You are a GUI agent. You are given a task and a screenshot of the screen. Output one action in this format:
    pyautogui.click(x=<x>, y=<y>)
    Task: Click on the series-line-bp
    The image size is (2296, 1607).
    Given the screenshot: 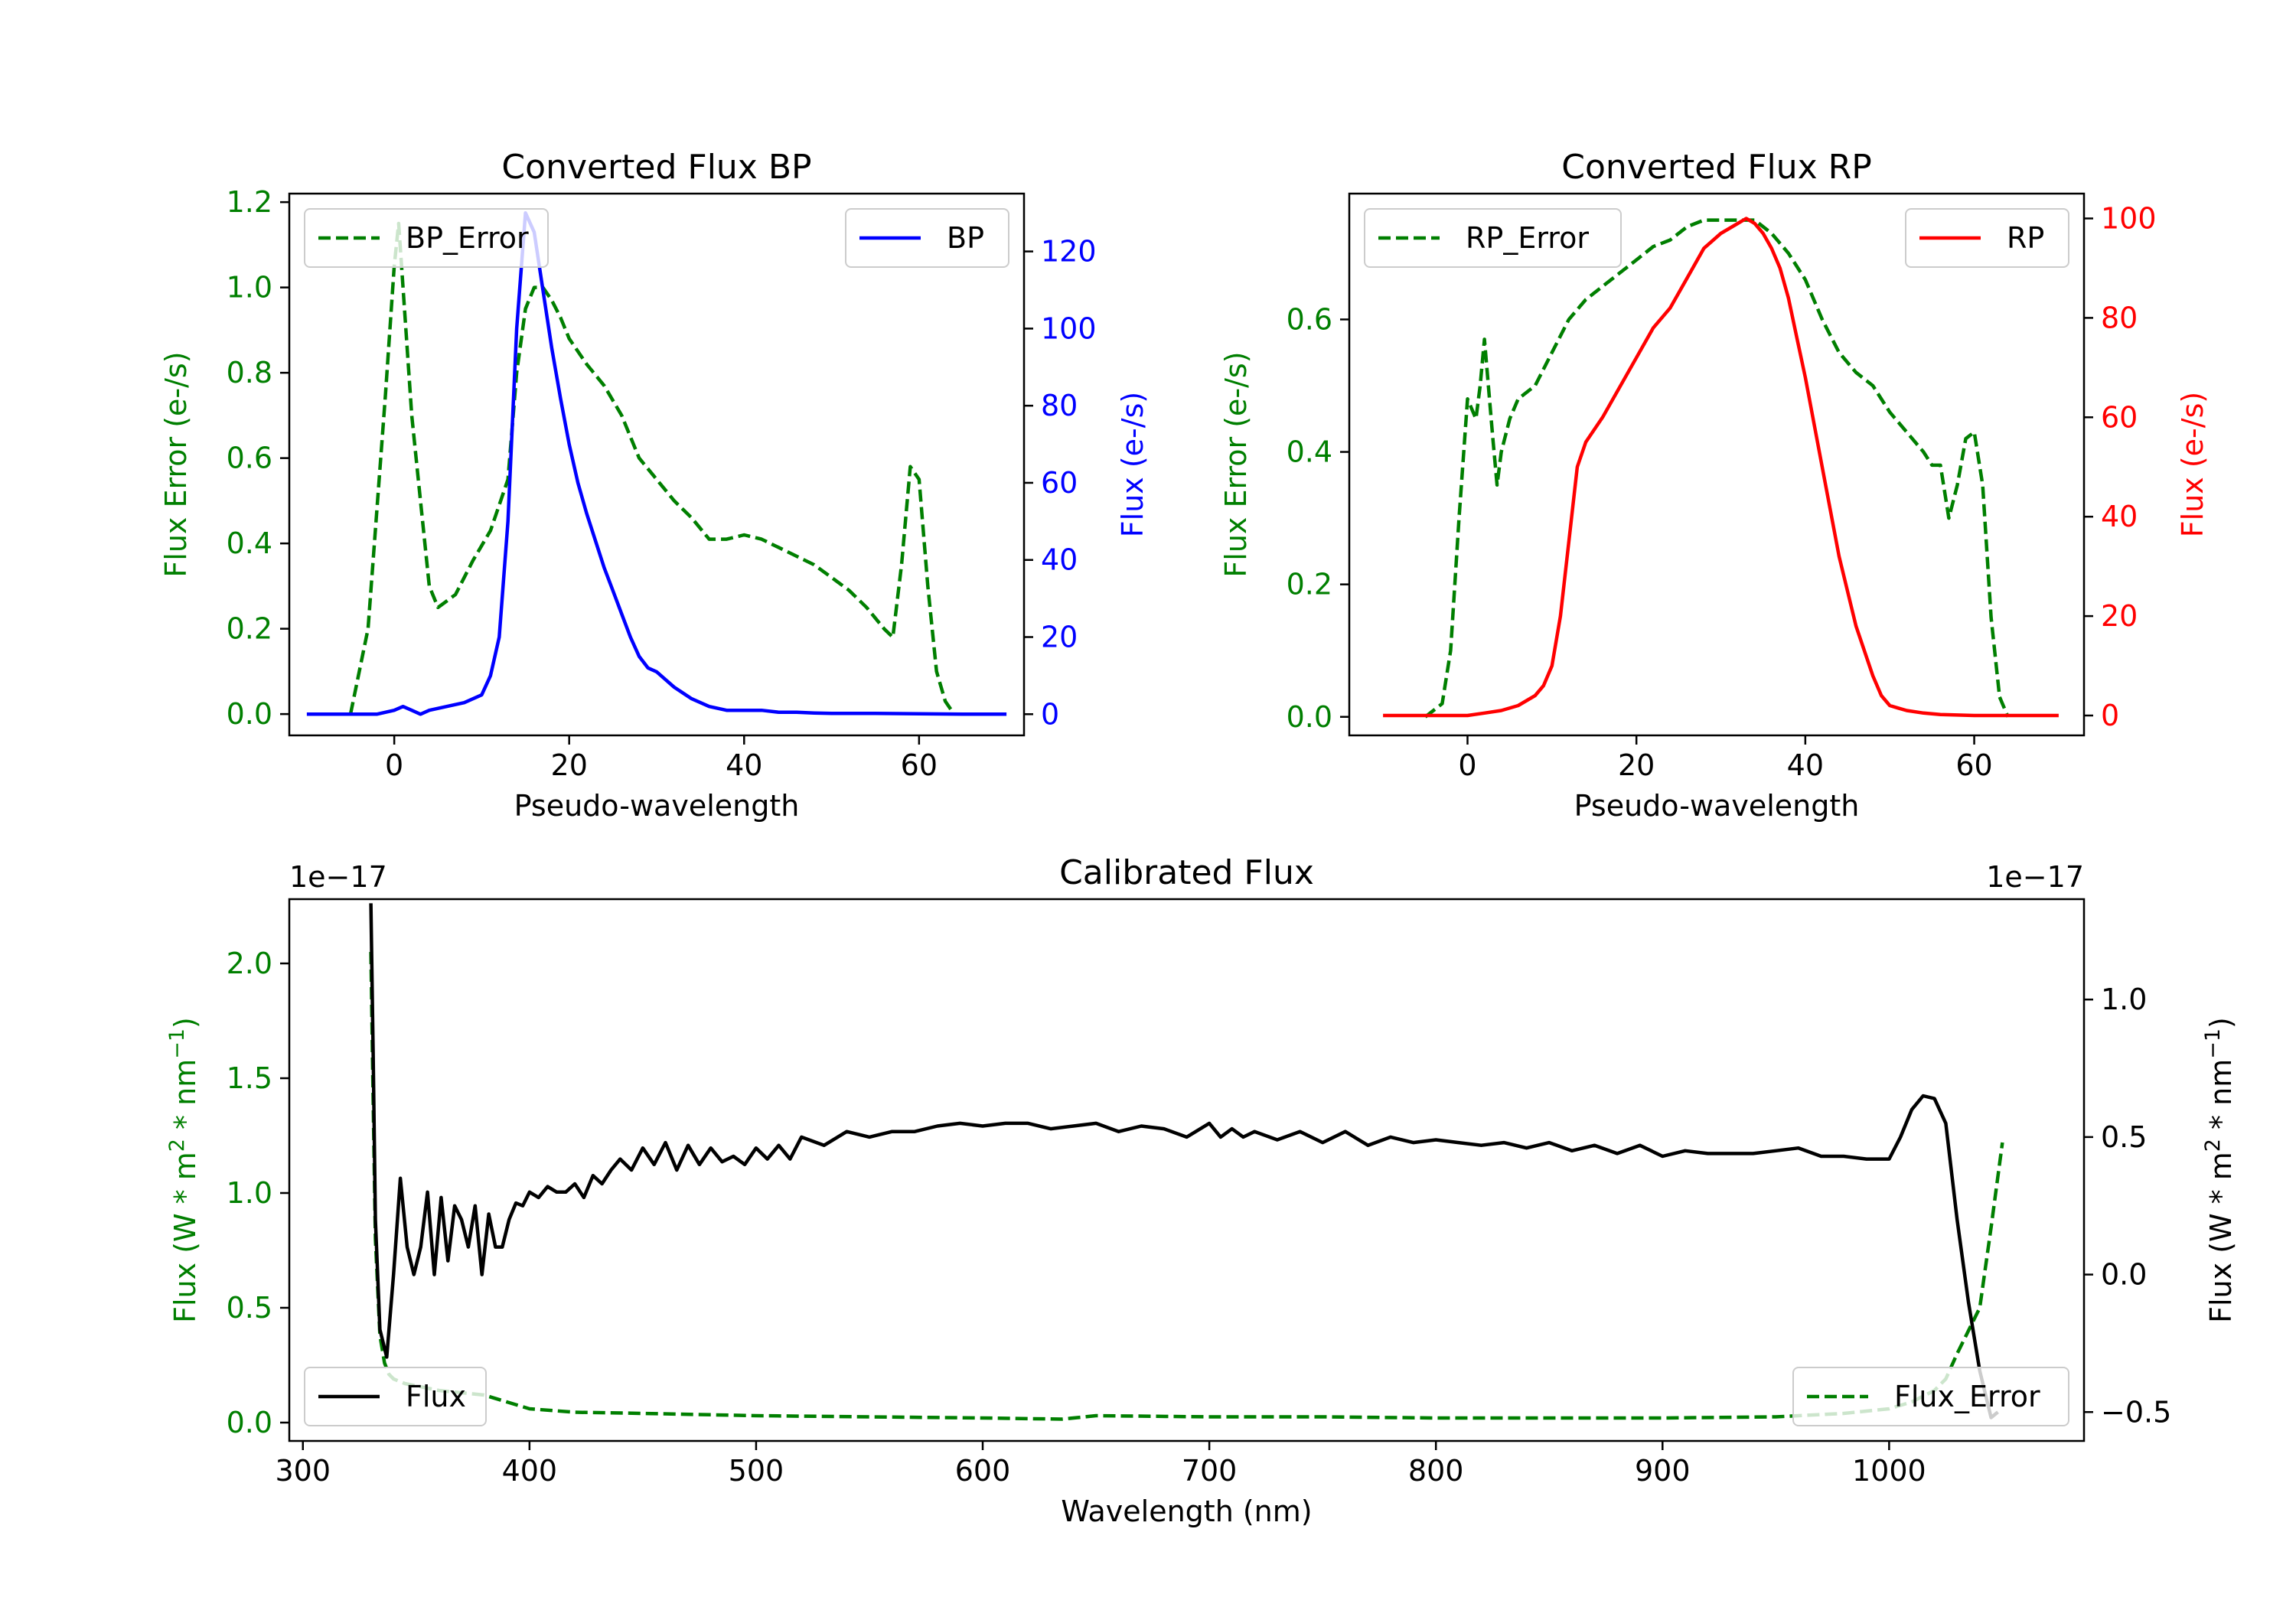 What is the action you would take?
    pyautogui.click(x=656, y=463)
    